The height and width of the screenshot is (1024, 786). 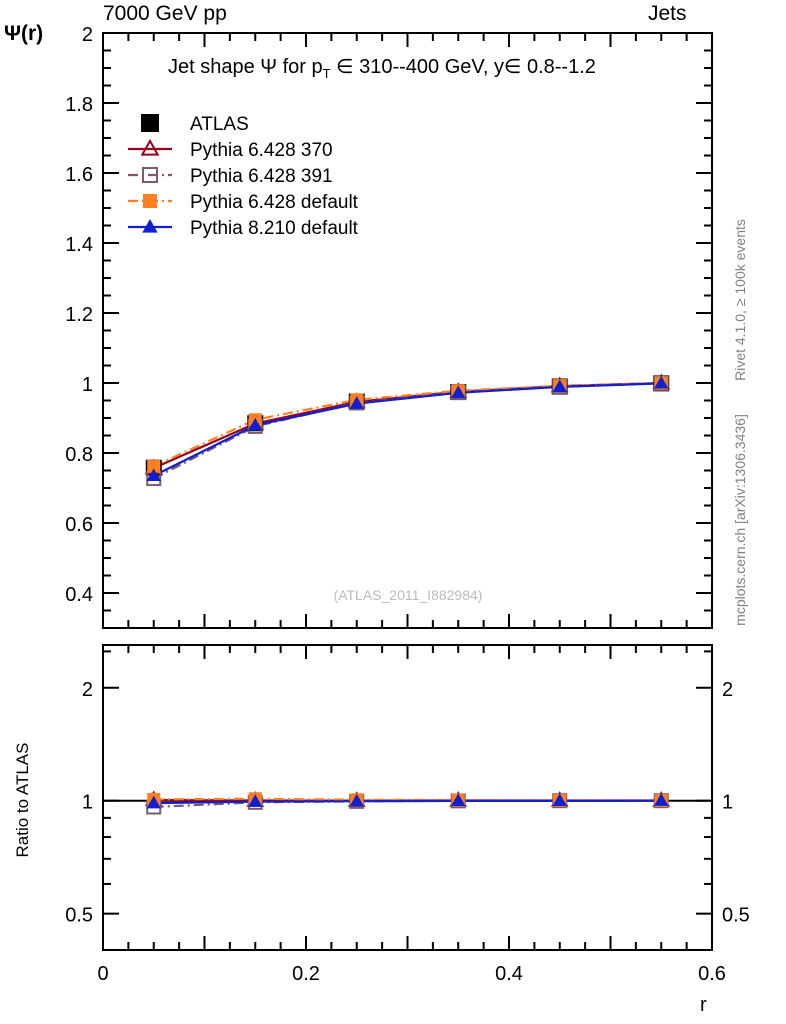 I want to click on main-y-tick-label: 2, so click(x=87, y=35).